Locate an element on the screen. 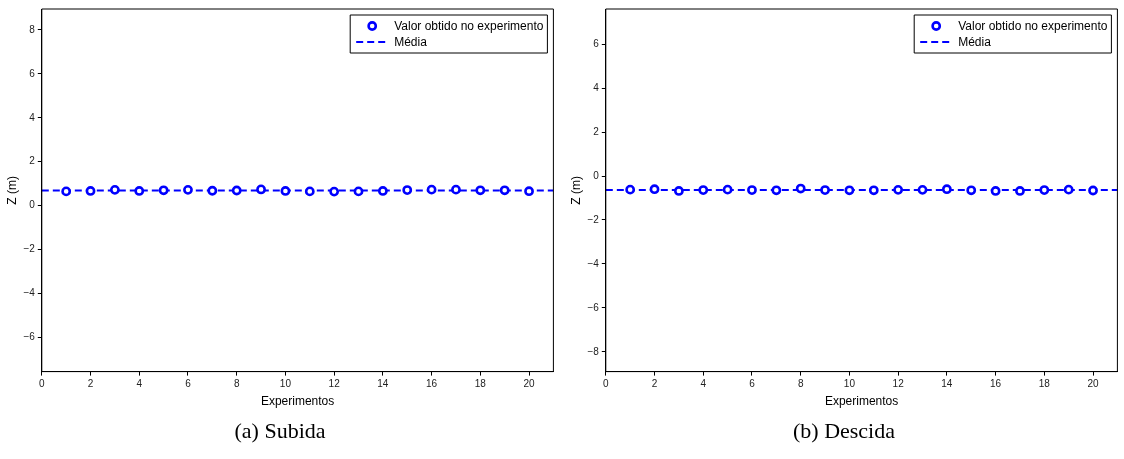 The image size is (1124, 459). y-tick-label: 8 is located at coordinates (32, 29).